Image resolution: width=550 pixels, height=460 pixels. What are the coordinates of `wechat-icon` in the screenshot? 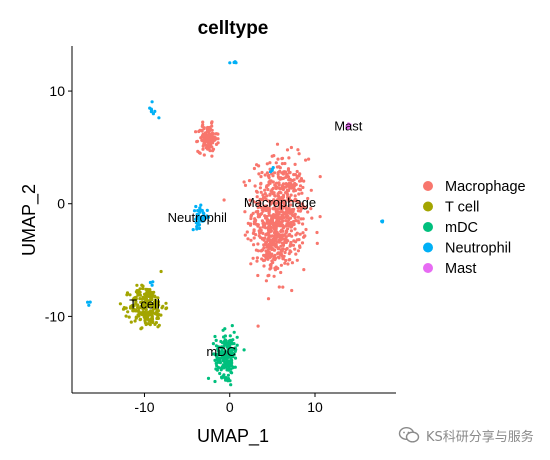 It's located at (409, 434).